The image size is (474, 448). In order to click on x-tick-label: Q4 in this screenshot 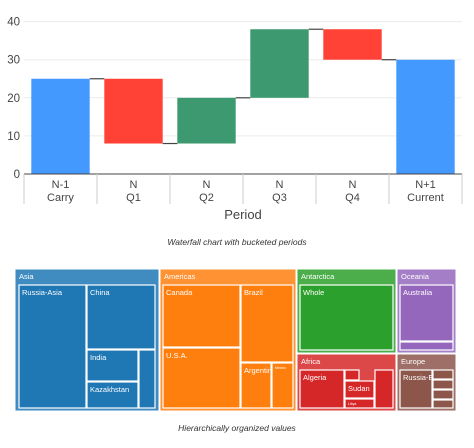, I will do `click(352, 198)`.